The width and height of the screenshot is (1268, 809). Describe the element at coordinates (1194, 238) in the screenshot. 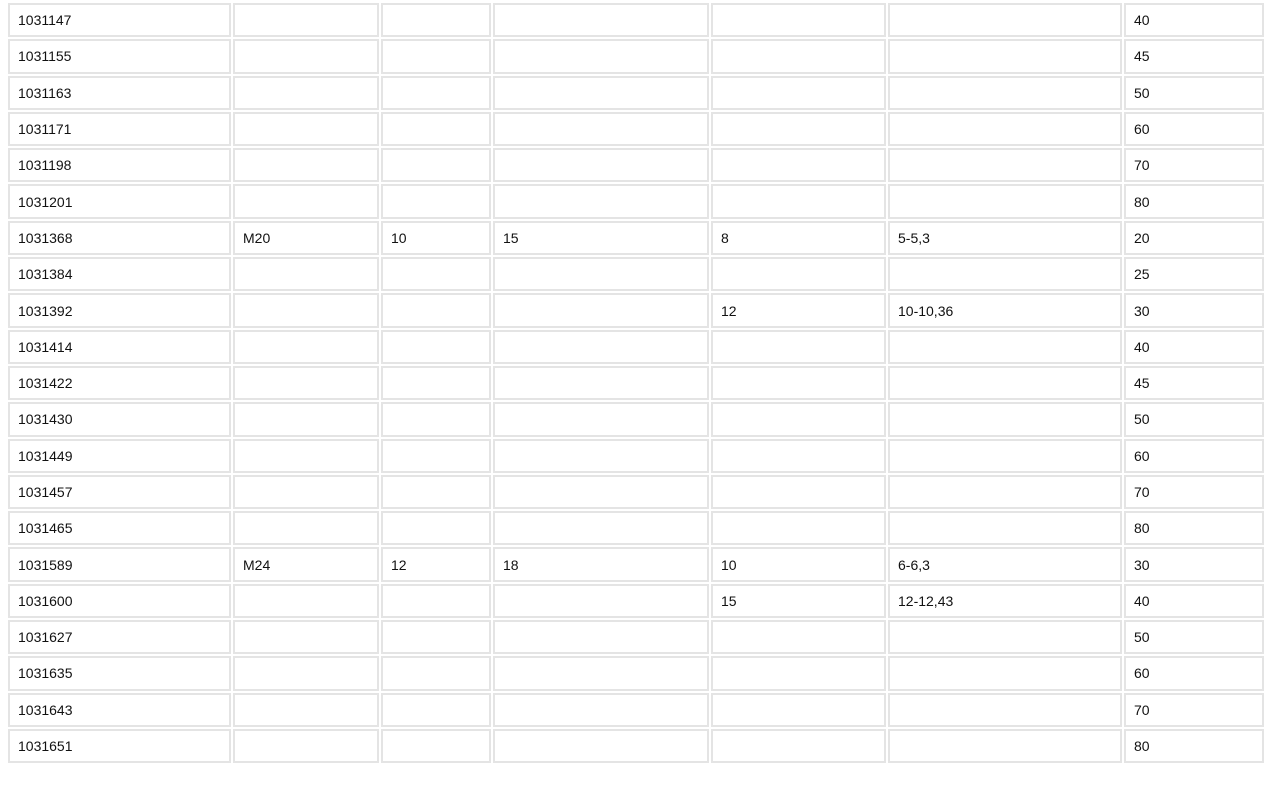

I see `table-cell: 20` at that location.